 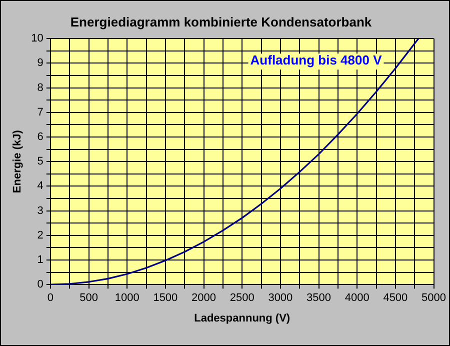 What do you see at coordinates (89, 298) in the screenshot?
I see `x-tick-label: 500` at bounding box center [89, 298].